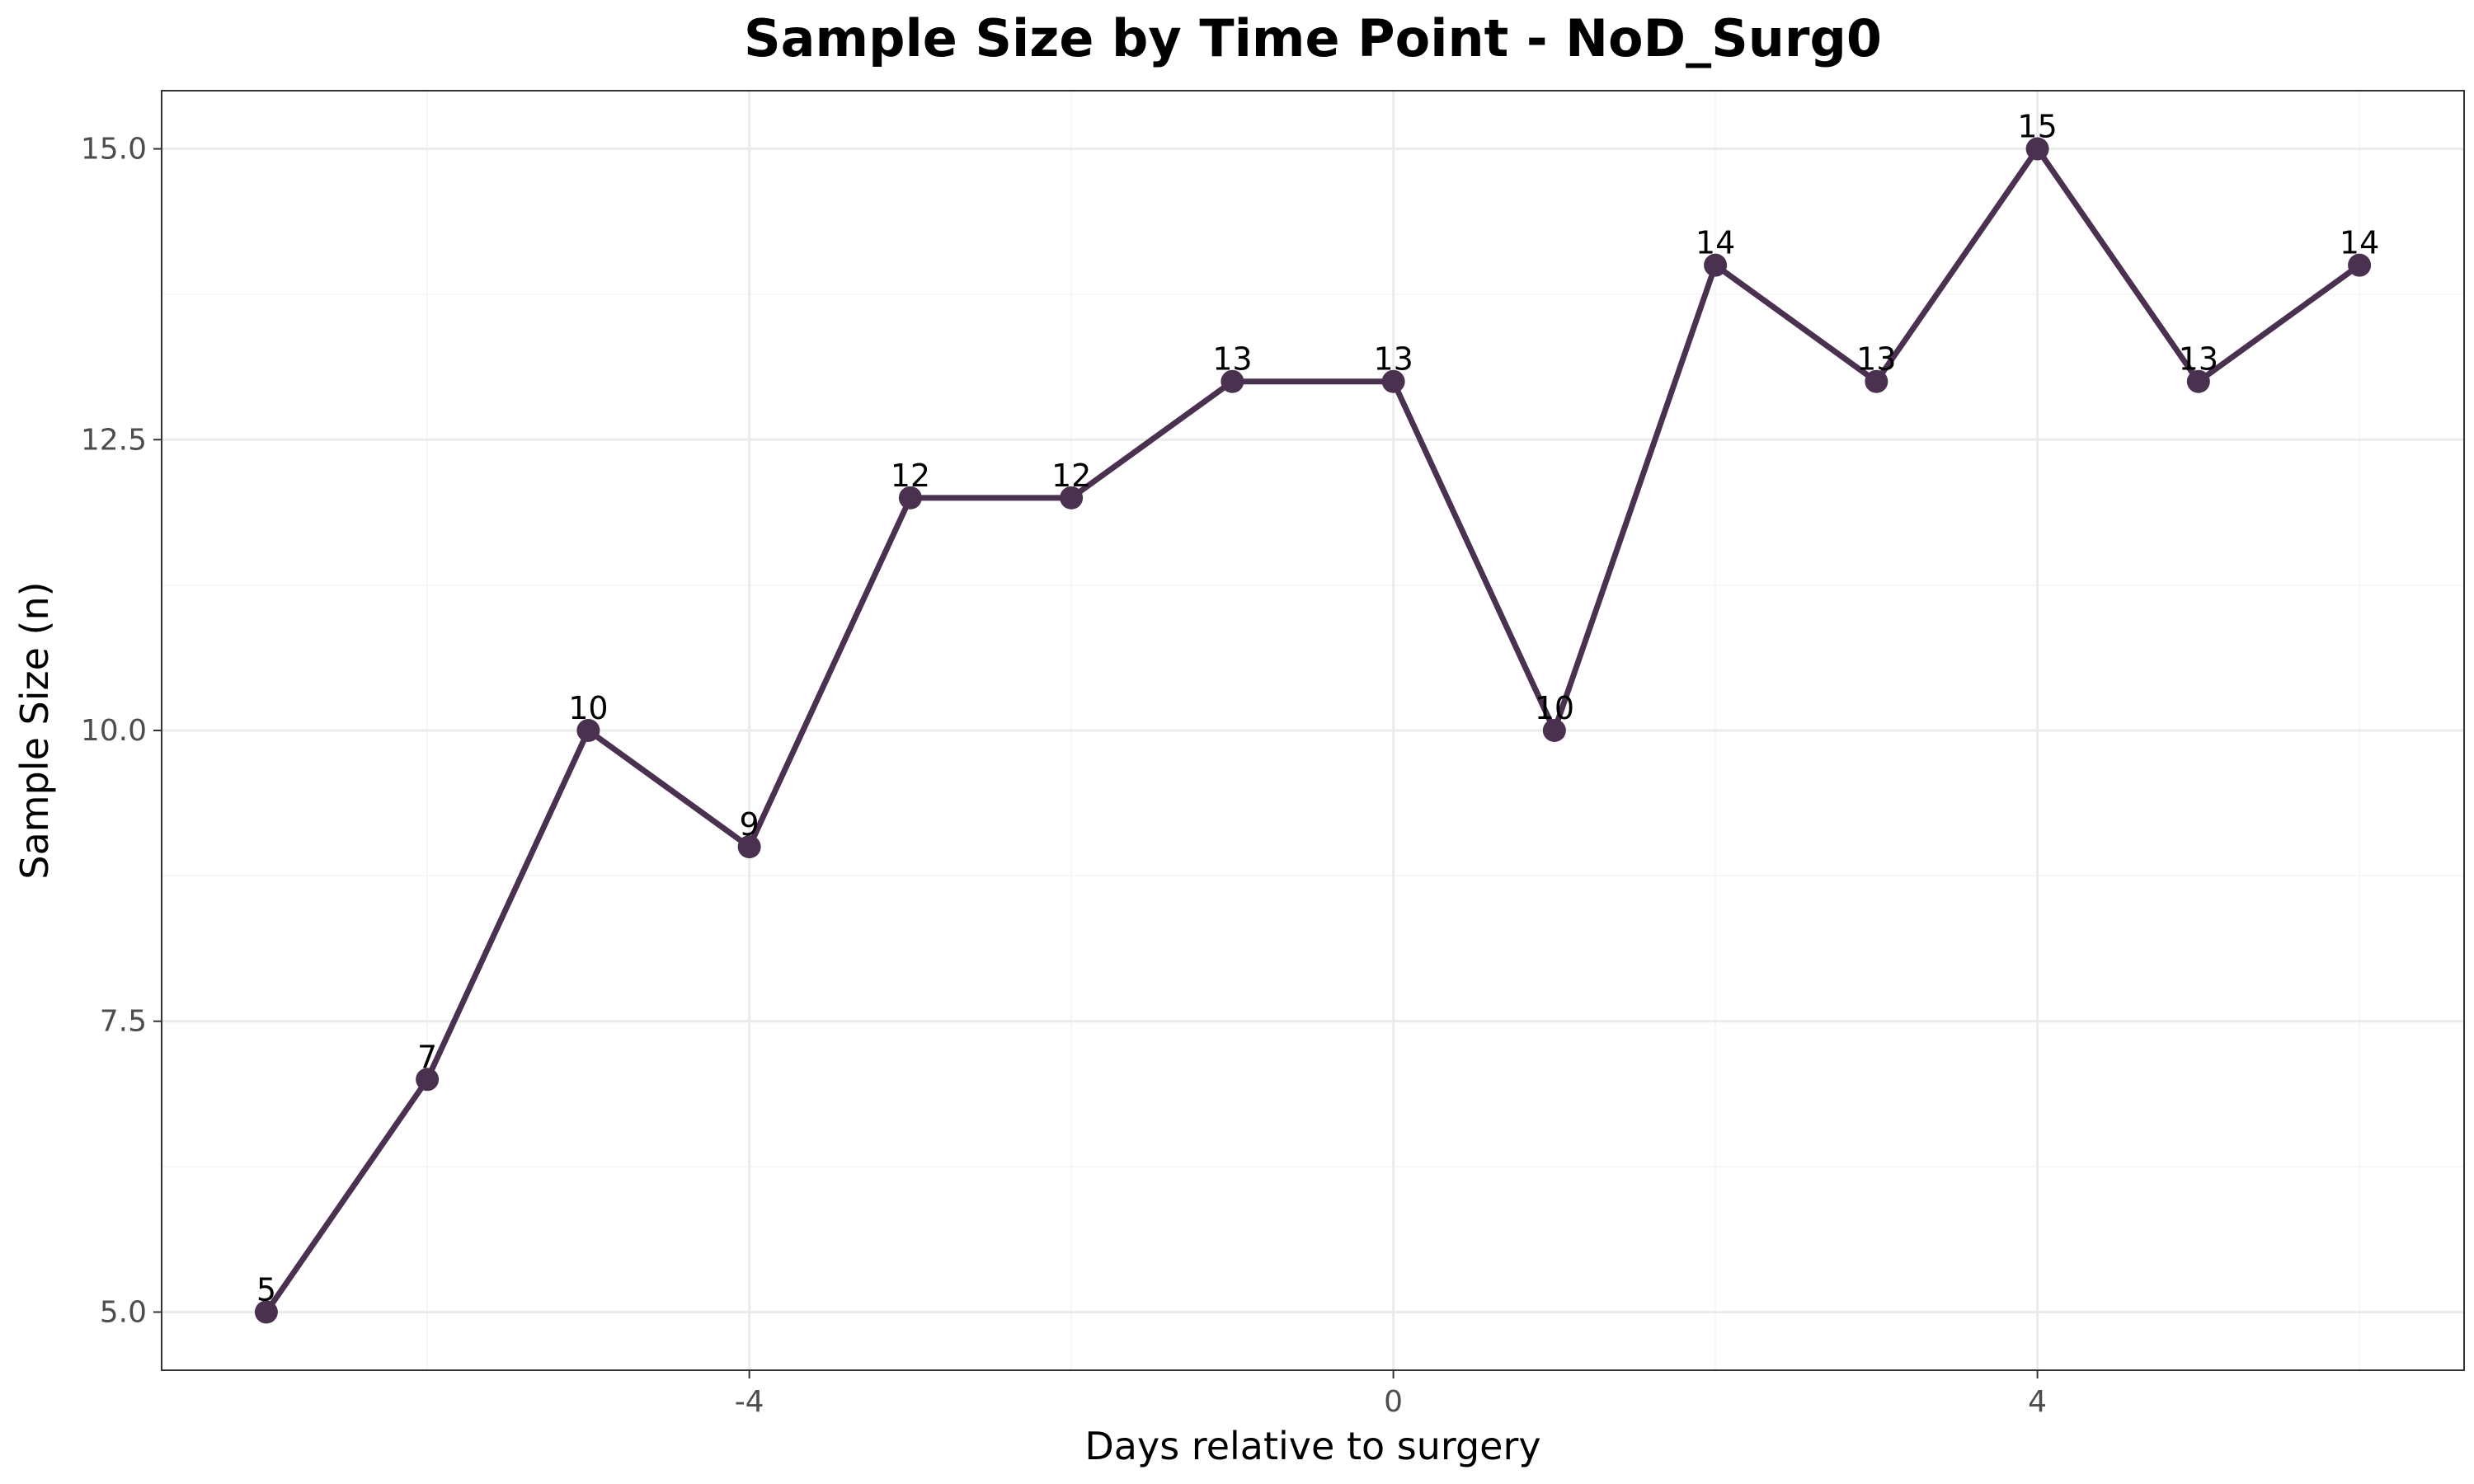  I want to click on data-label: 7, so click(427, 1057).